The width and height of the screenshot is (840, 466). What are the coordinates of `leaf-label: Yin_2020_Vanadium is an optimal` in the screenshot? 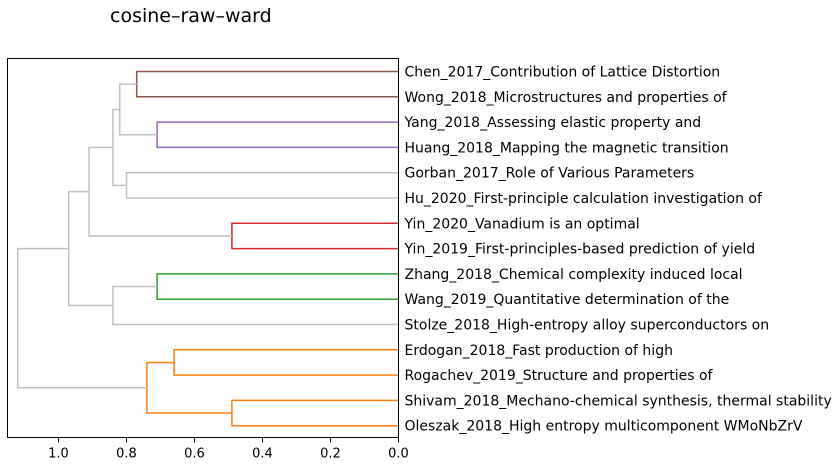 It's located at (522, 224).